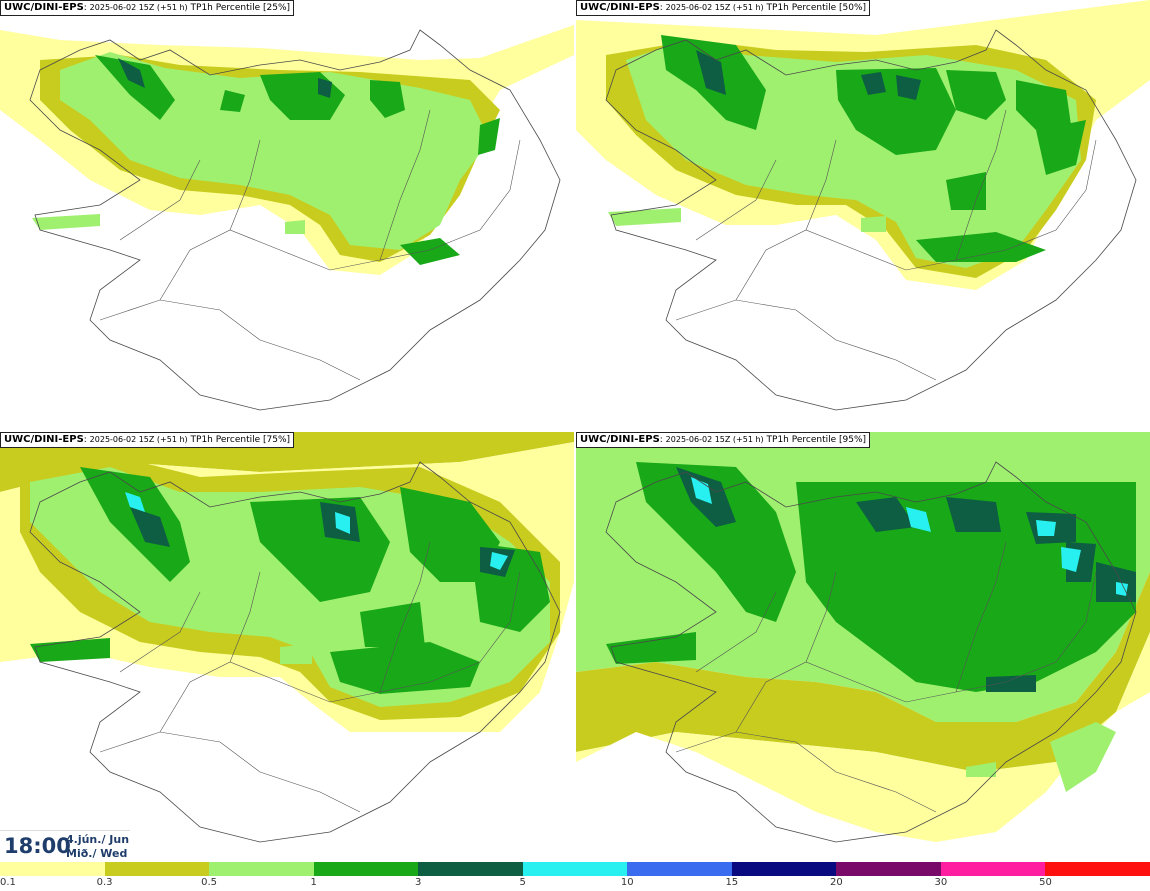  I want to click on legend-tick-label: 5, so click(522, 882).